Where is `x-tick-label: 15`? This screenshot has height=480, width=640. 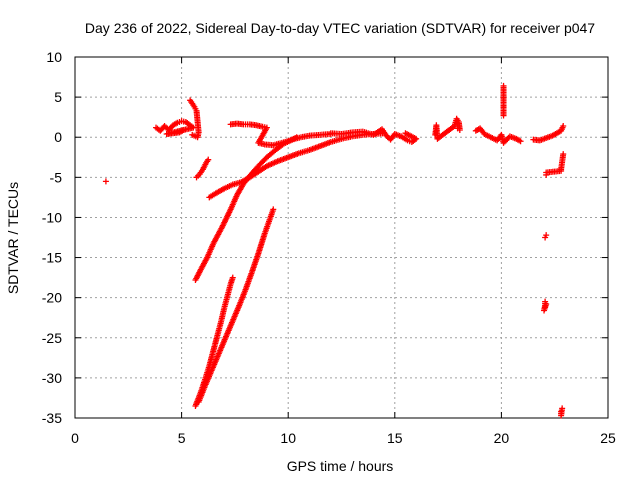
x-tick-label: 15 is located at coordinates (395, 438).